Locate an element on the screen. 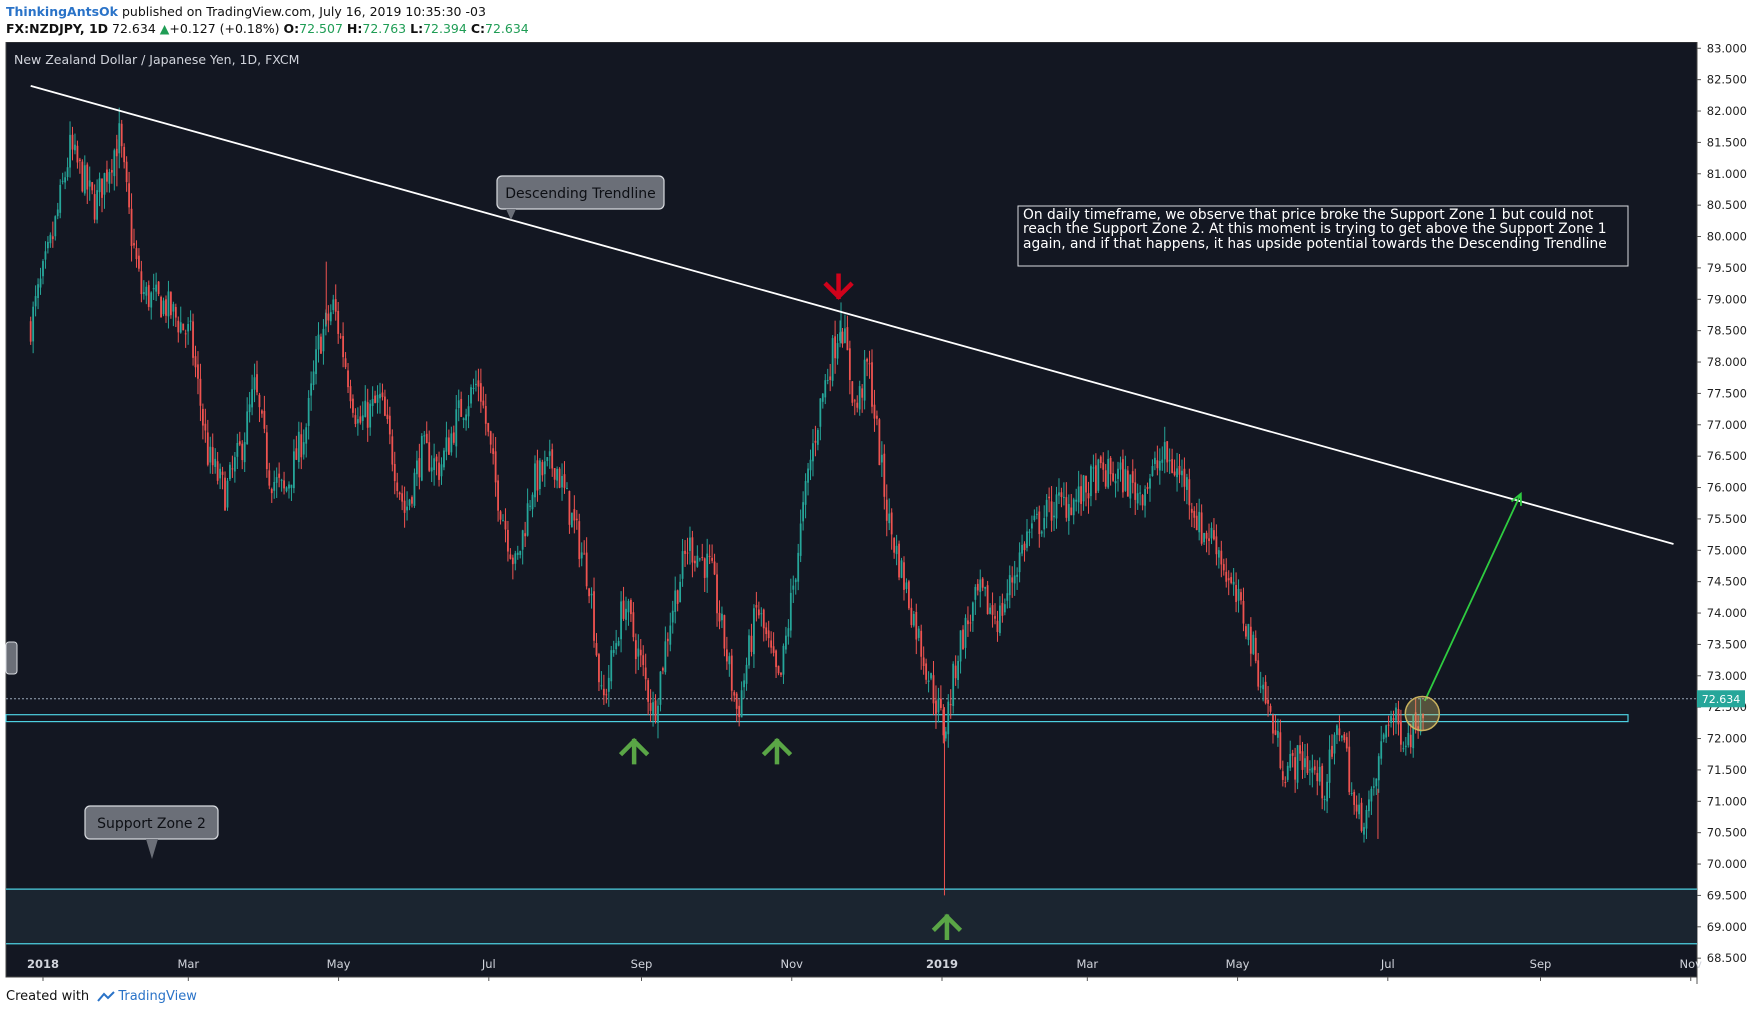 The width and height of the screenshot is (1754, 1015). callout-descending-trendline: Descending Trendline is located at coordinates (580, 197).